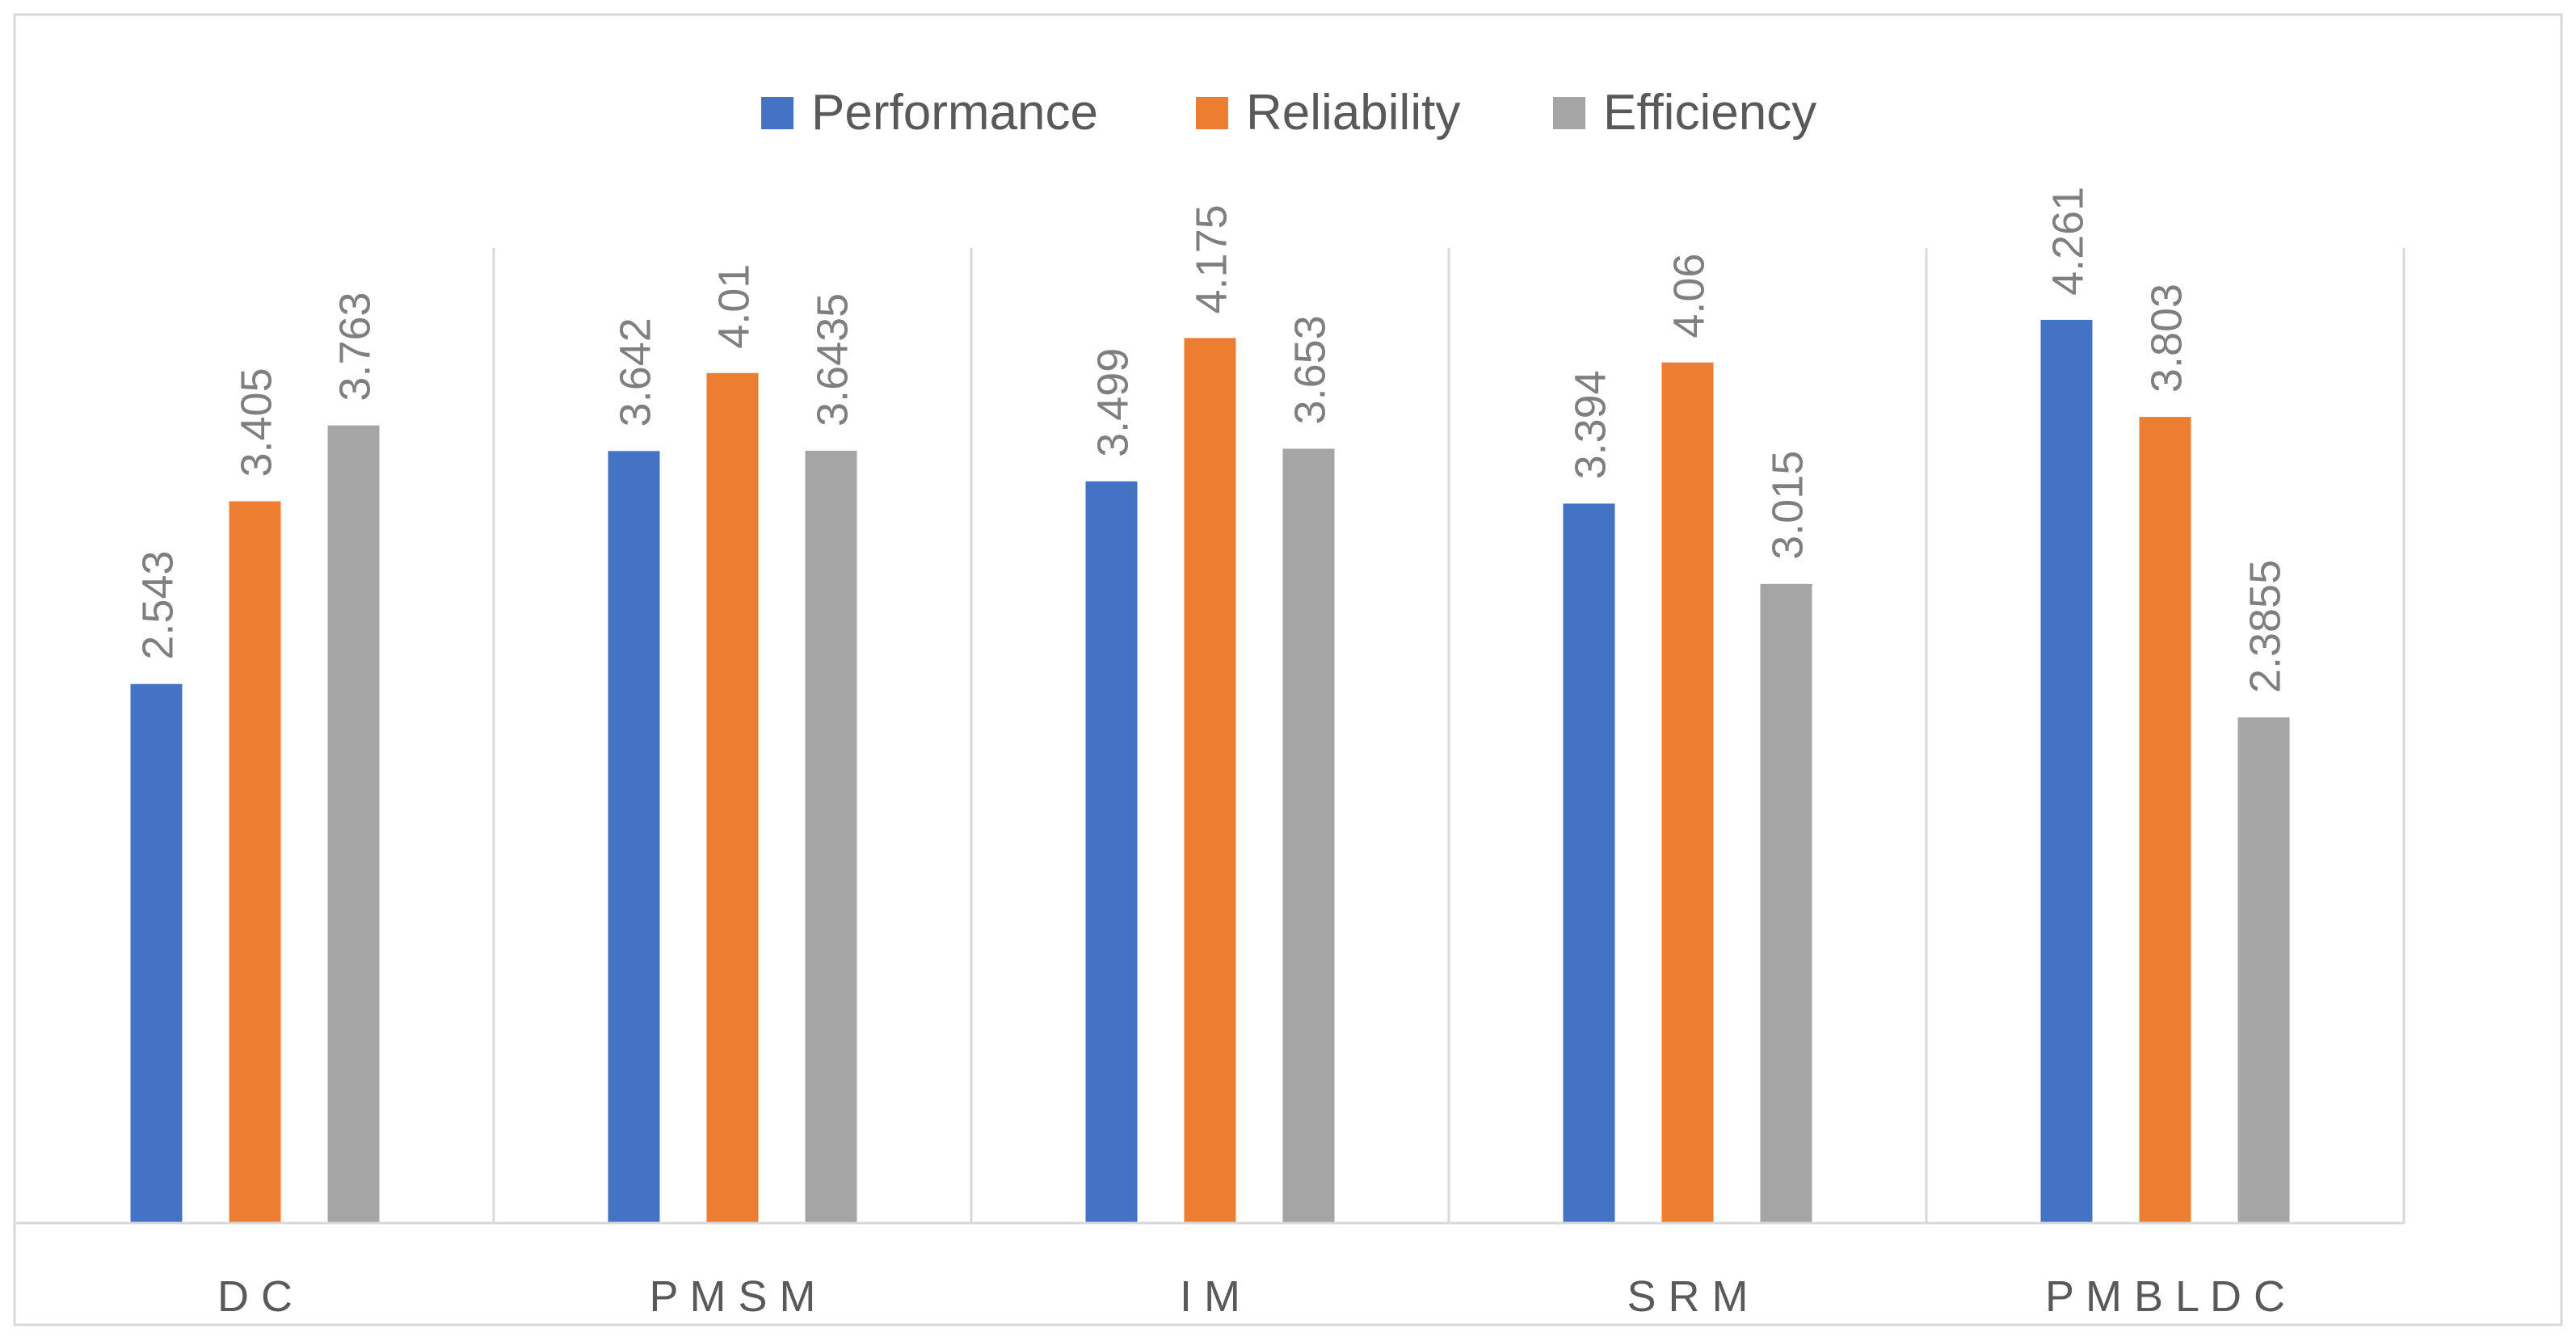 The width and height of the screenshot is (2576, 1341). What do you see at coordinates (1210, 1296) in the screenshot?
I see `x-tick-label: I M` at bounding box center [1210, 1296].